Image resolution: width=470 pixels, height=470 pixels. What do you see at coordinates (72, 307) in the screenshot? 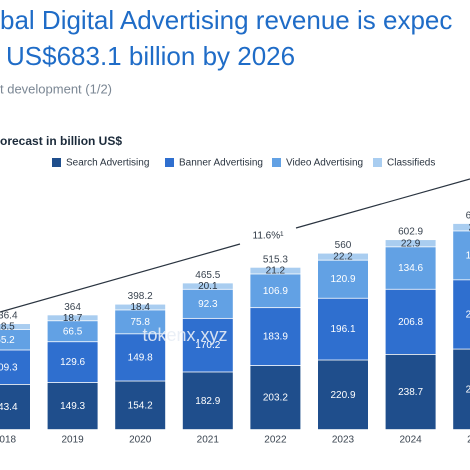
I see `total-label: 364` at bounding box center [72, 307].